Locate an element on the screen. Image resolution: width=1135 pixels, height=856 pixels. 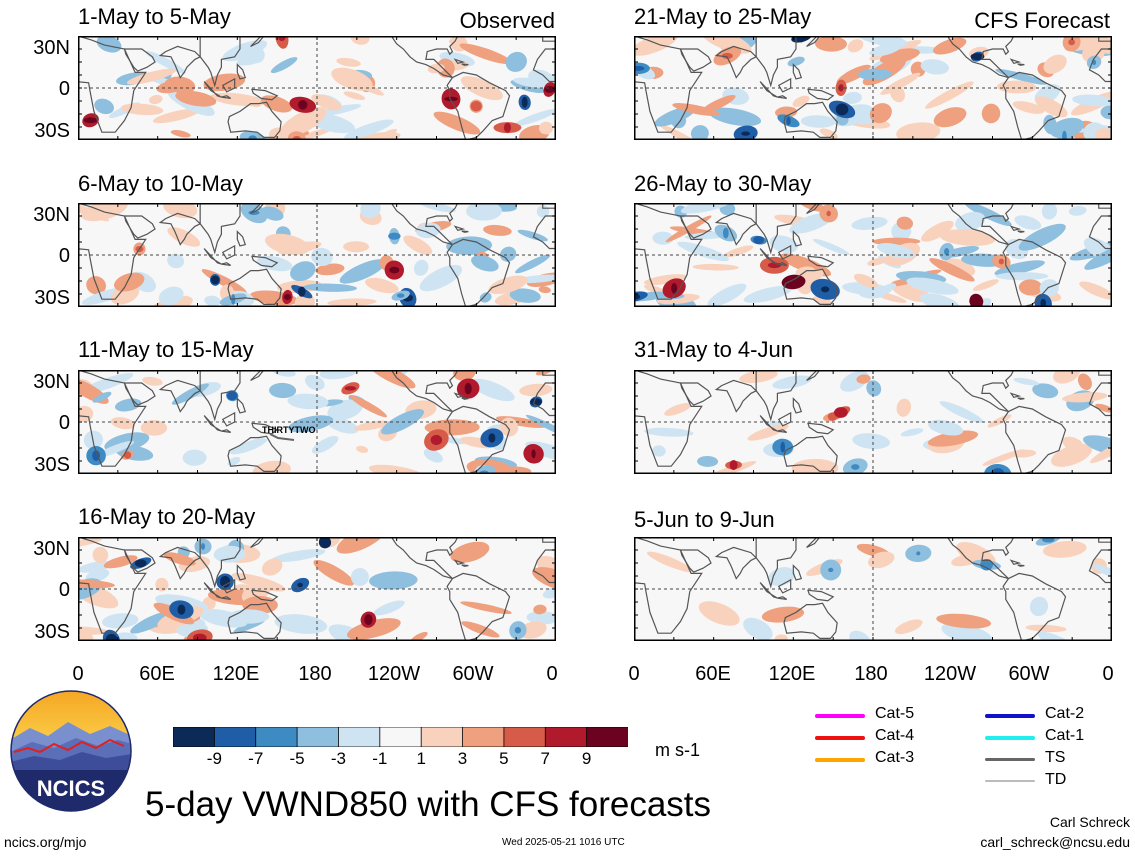
colorbar-tick-label: 5 is located at coordinates (504, 758).